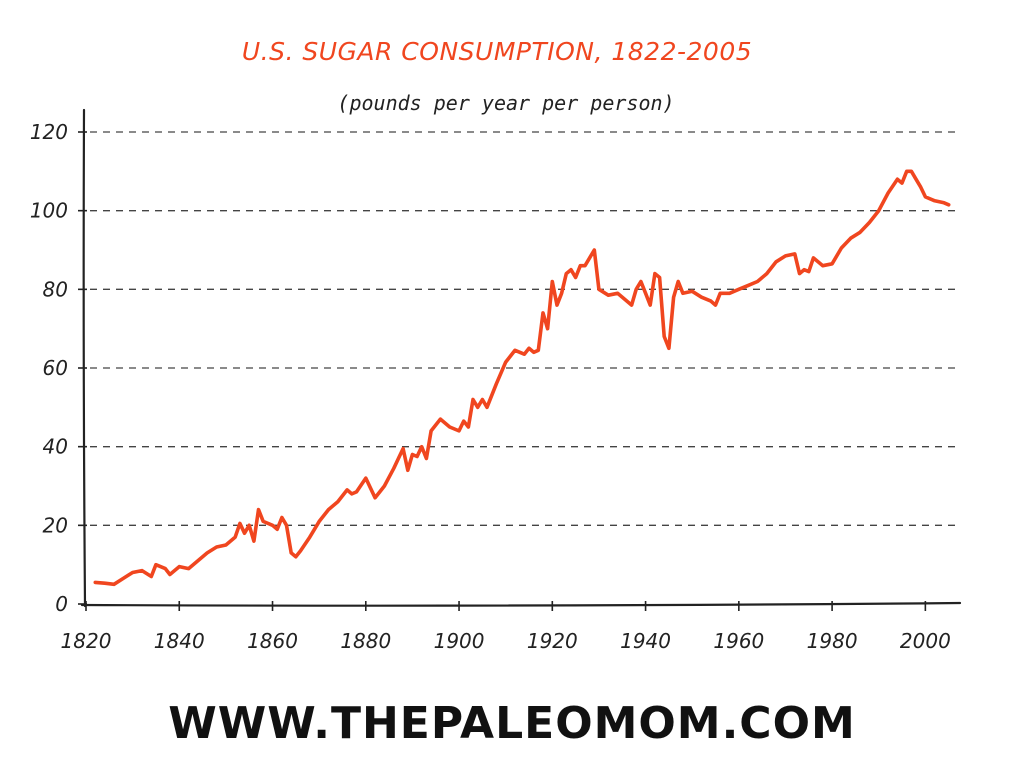 The image size is (1024, 778). What do you see at coordinates (179, 641) in the screenshot?
I see `x-tick-label-1840: 1840` at bounding box center [179, 641].